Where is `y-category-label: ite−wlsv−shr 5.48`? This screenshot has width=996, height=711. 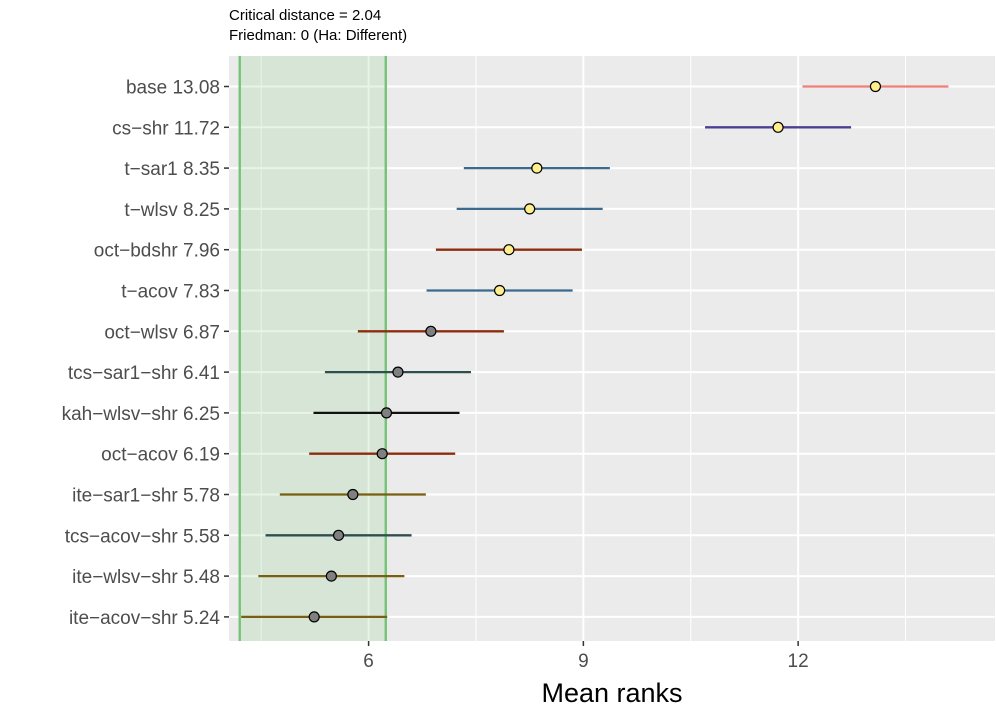 y-category-label: ite−wlsv−shr 5.48 is located at coordinates (146, 577).